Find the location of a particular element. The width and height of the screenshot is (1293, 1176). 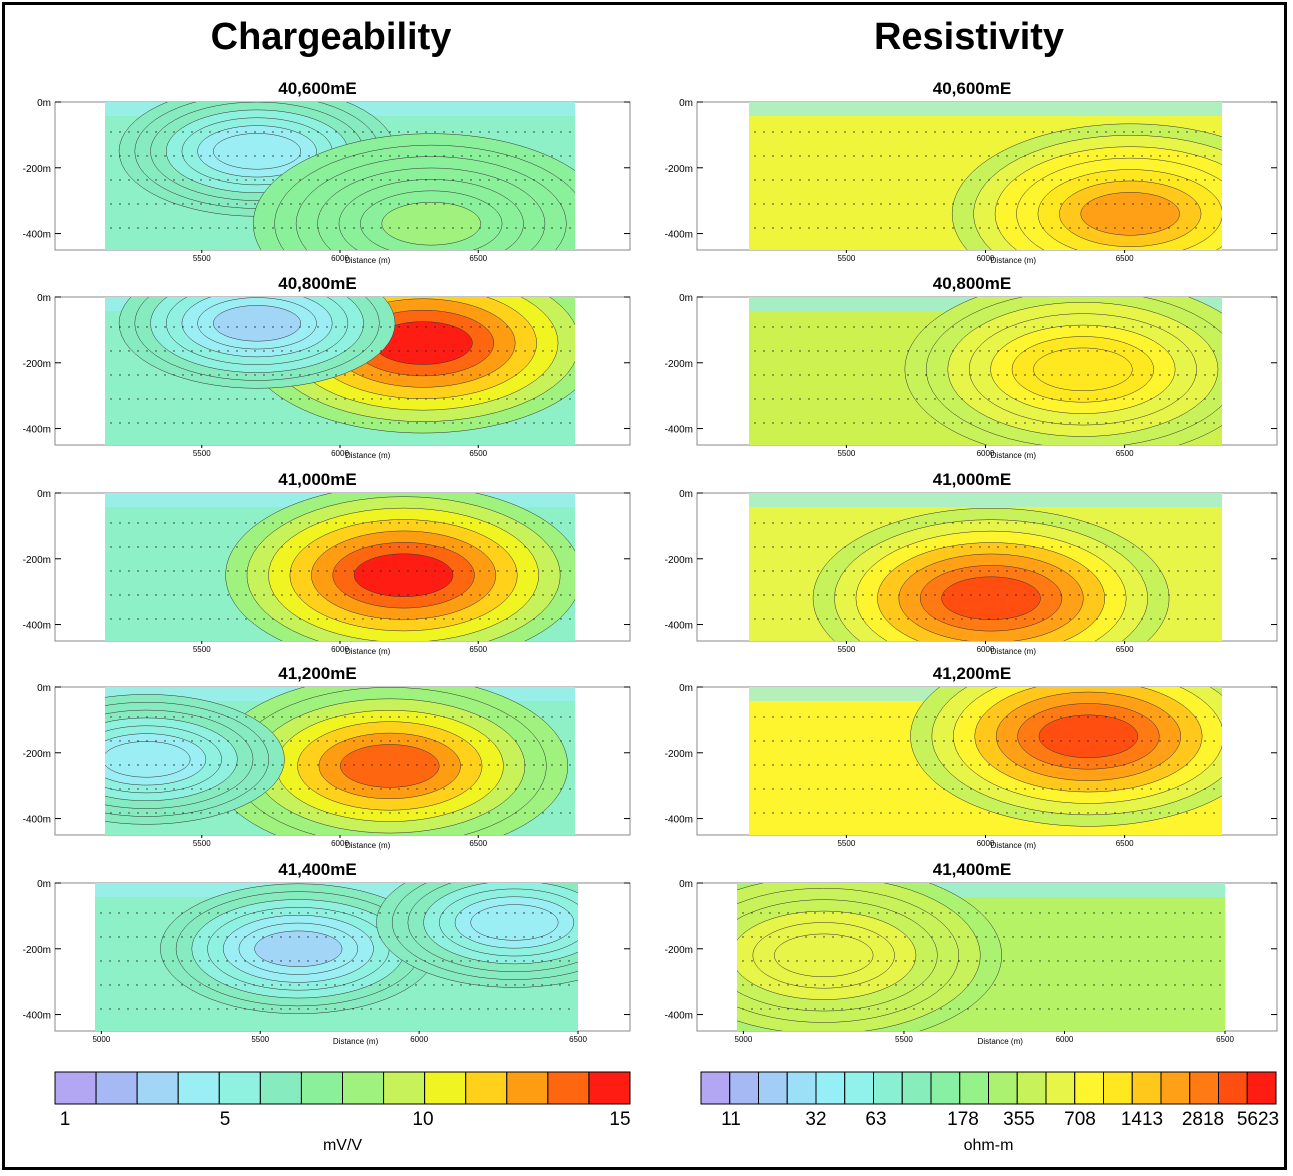

colorbar-tick-label: 15 is located at coordinates (620, 1119).